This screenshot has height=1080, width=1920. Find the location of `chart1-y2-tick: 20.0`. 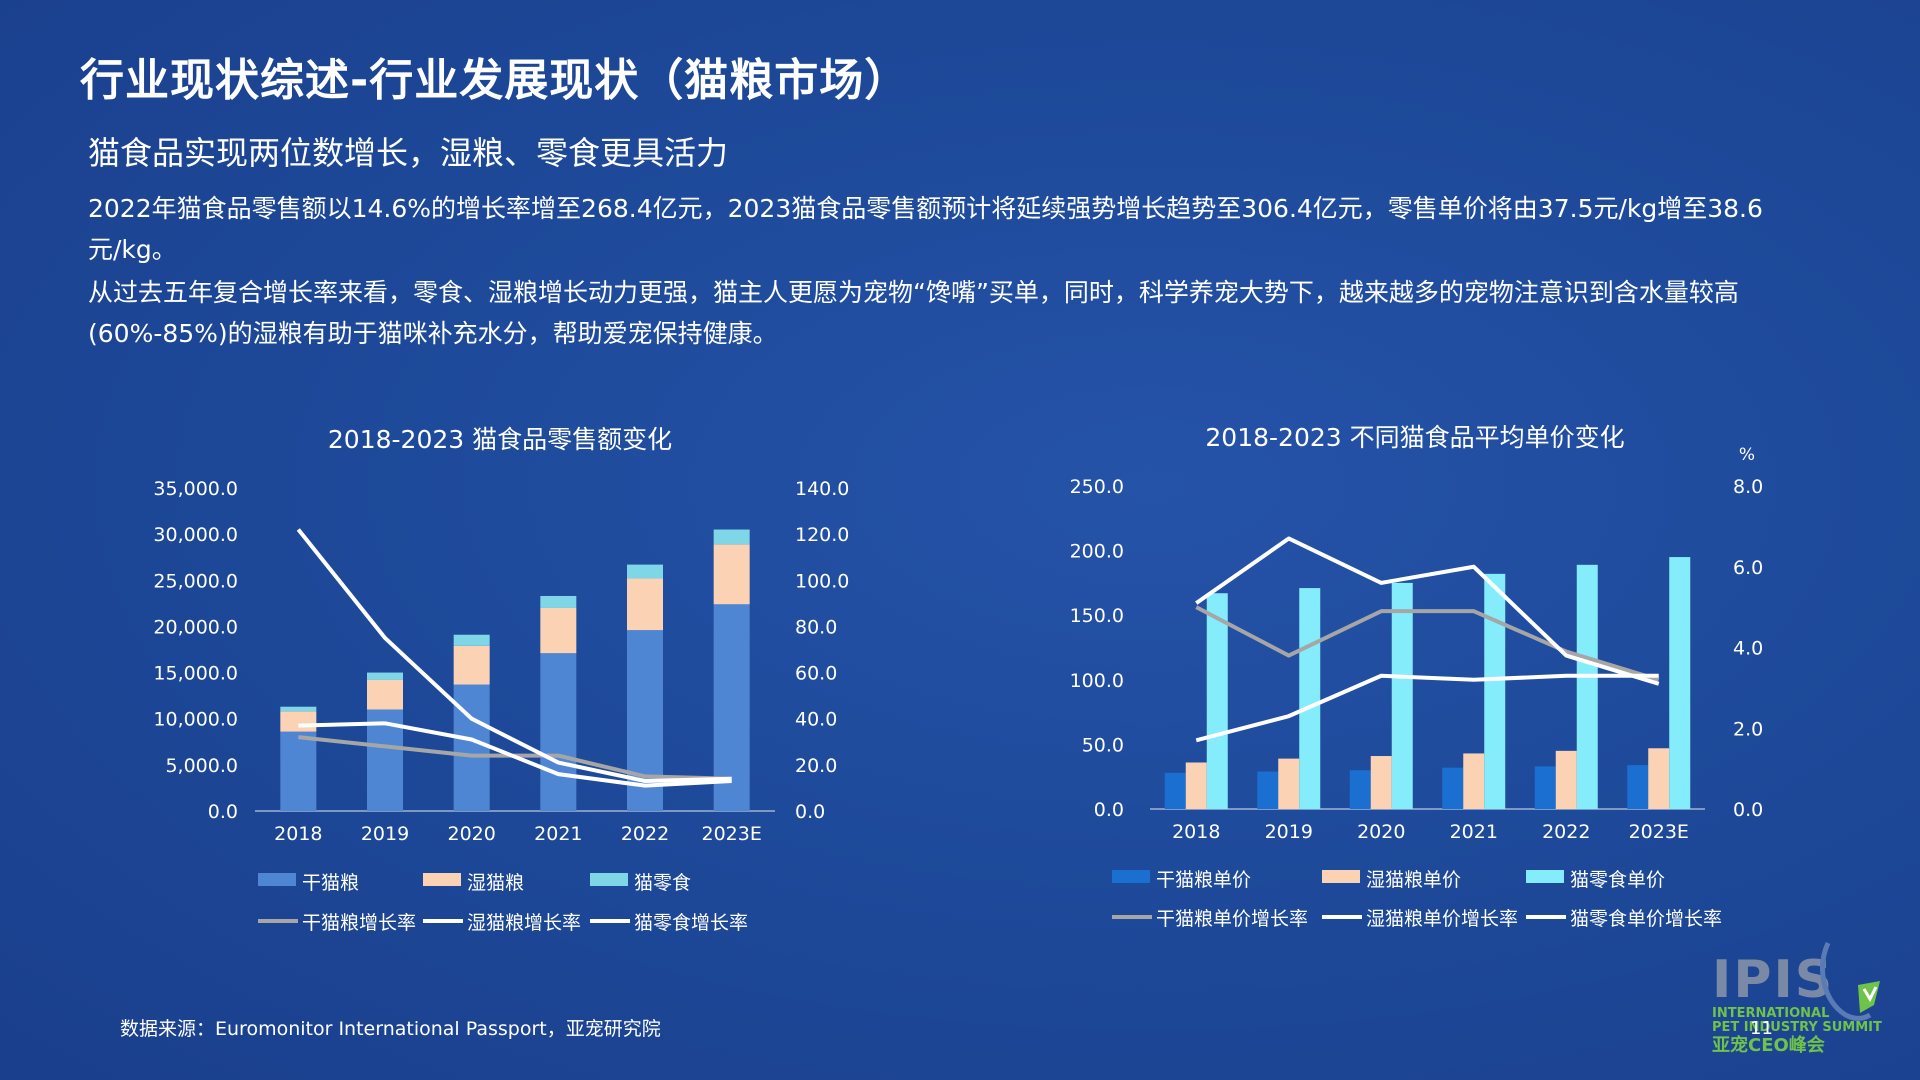

chart1-y2-tick: 20.0 is located at coordinates (816, 766).